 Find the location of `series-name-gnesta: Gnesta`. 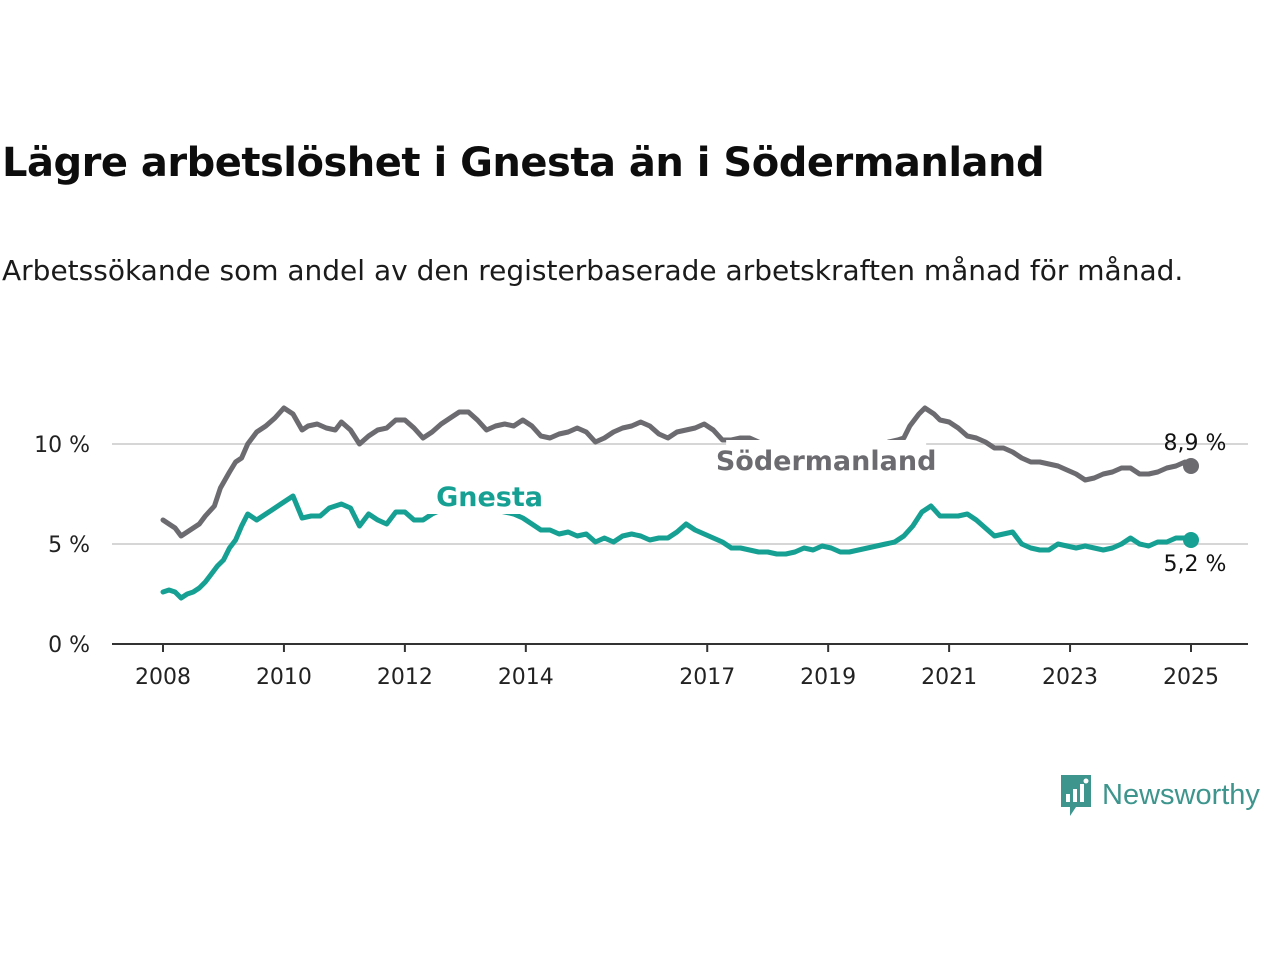

series-name-gnesta: Gnesta is located at coordinates (489, 497).